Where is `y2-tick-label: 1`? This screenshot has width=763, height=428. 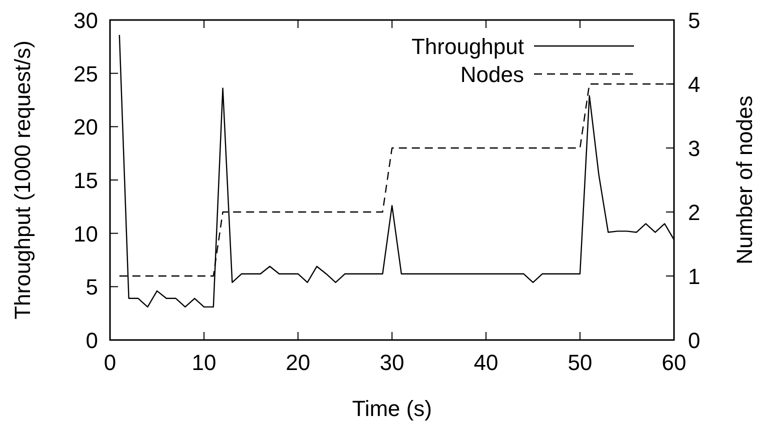
y2-tick-label: 1 is located at coordinates (694, 276).